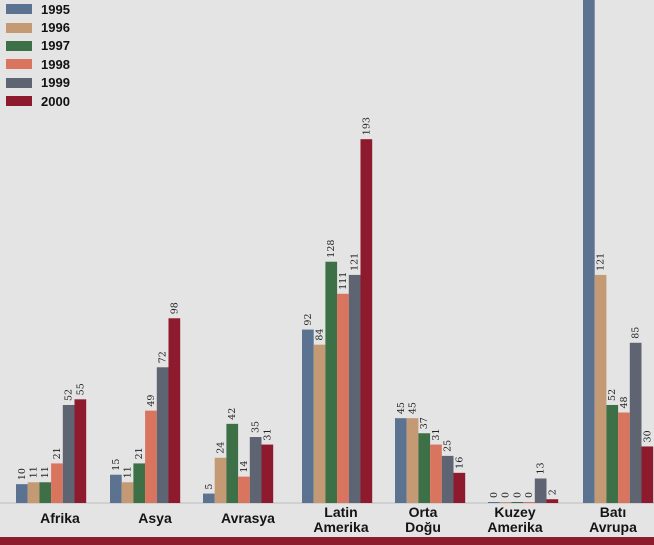 The height and width of the screenshot is (545, 654). What do you see at coordinates (529, 495) in the screenshot?
I see `value-label-1998-5: 0` at bounding box center [529, 495].